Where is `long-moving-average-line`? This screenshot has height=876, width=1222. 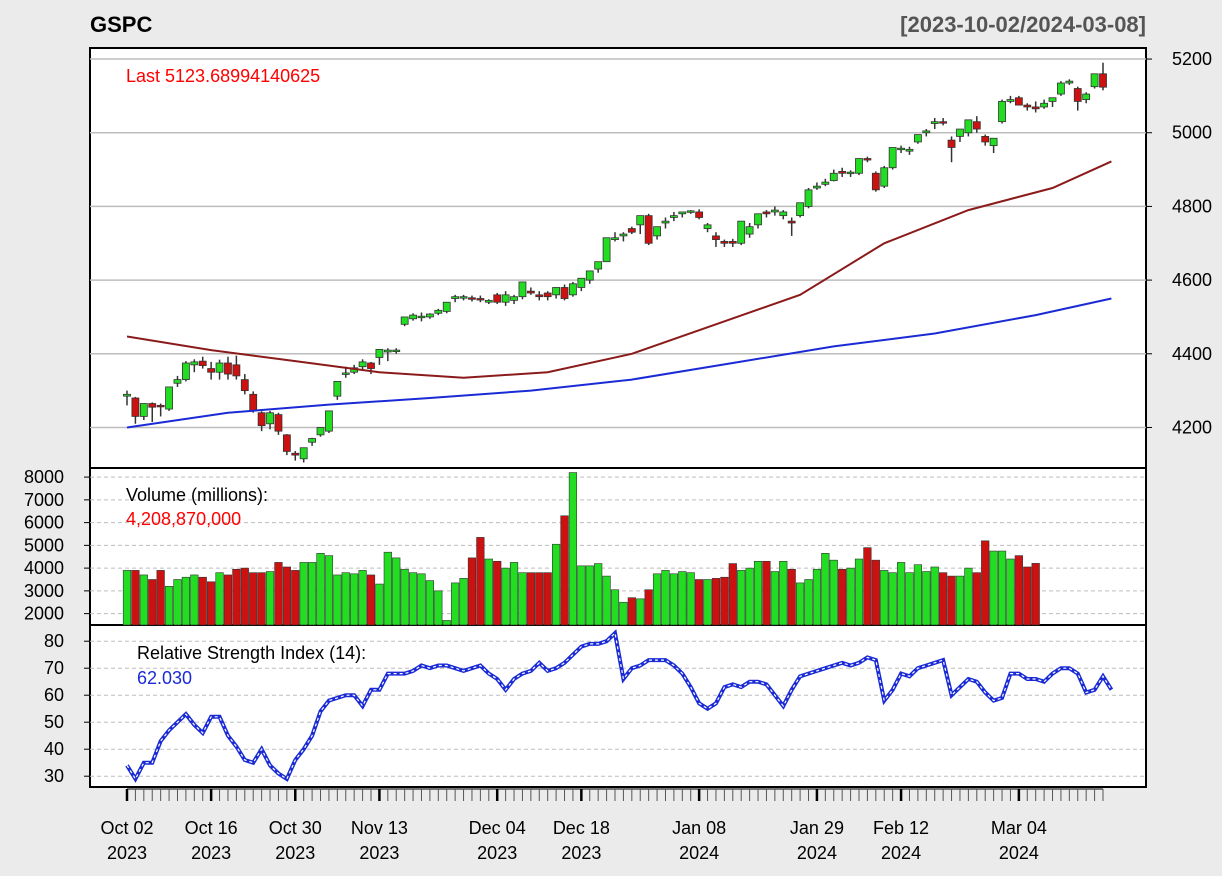
long-moving-average-line is located at coordinates (619, 363).